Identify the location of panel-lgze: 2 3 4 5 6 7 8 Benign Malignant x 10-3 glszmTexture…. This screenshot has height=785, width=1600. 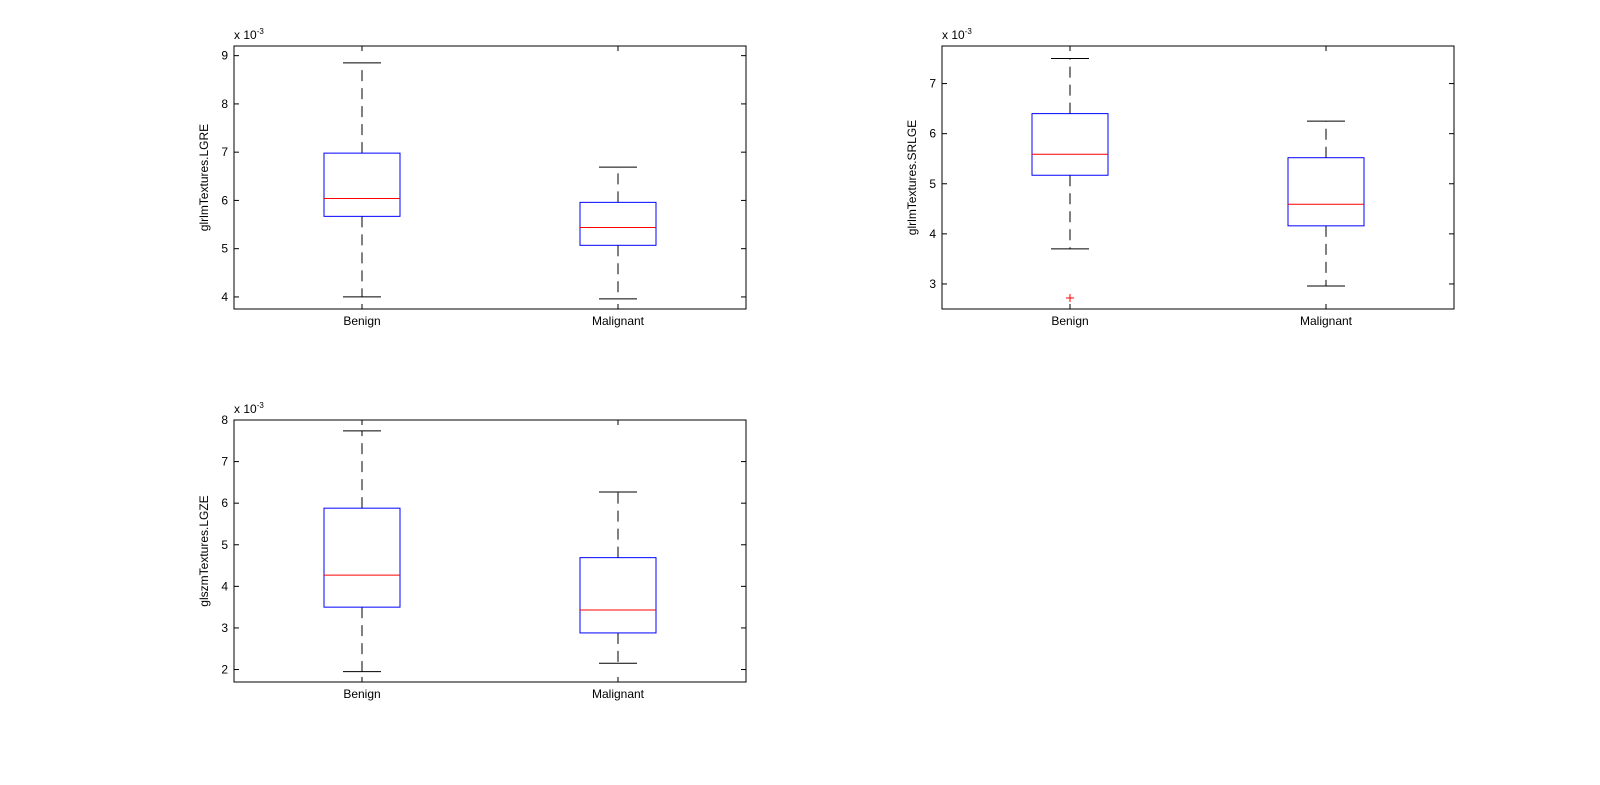
(472, 551).